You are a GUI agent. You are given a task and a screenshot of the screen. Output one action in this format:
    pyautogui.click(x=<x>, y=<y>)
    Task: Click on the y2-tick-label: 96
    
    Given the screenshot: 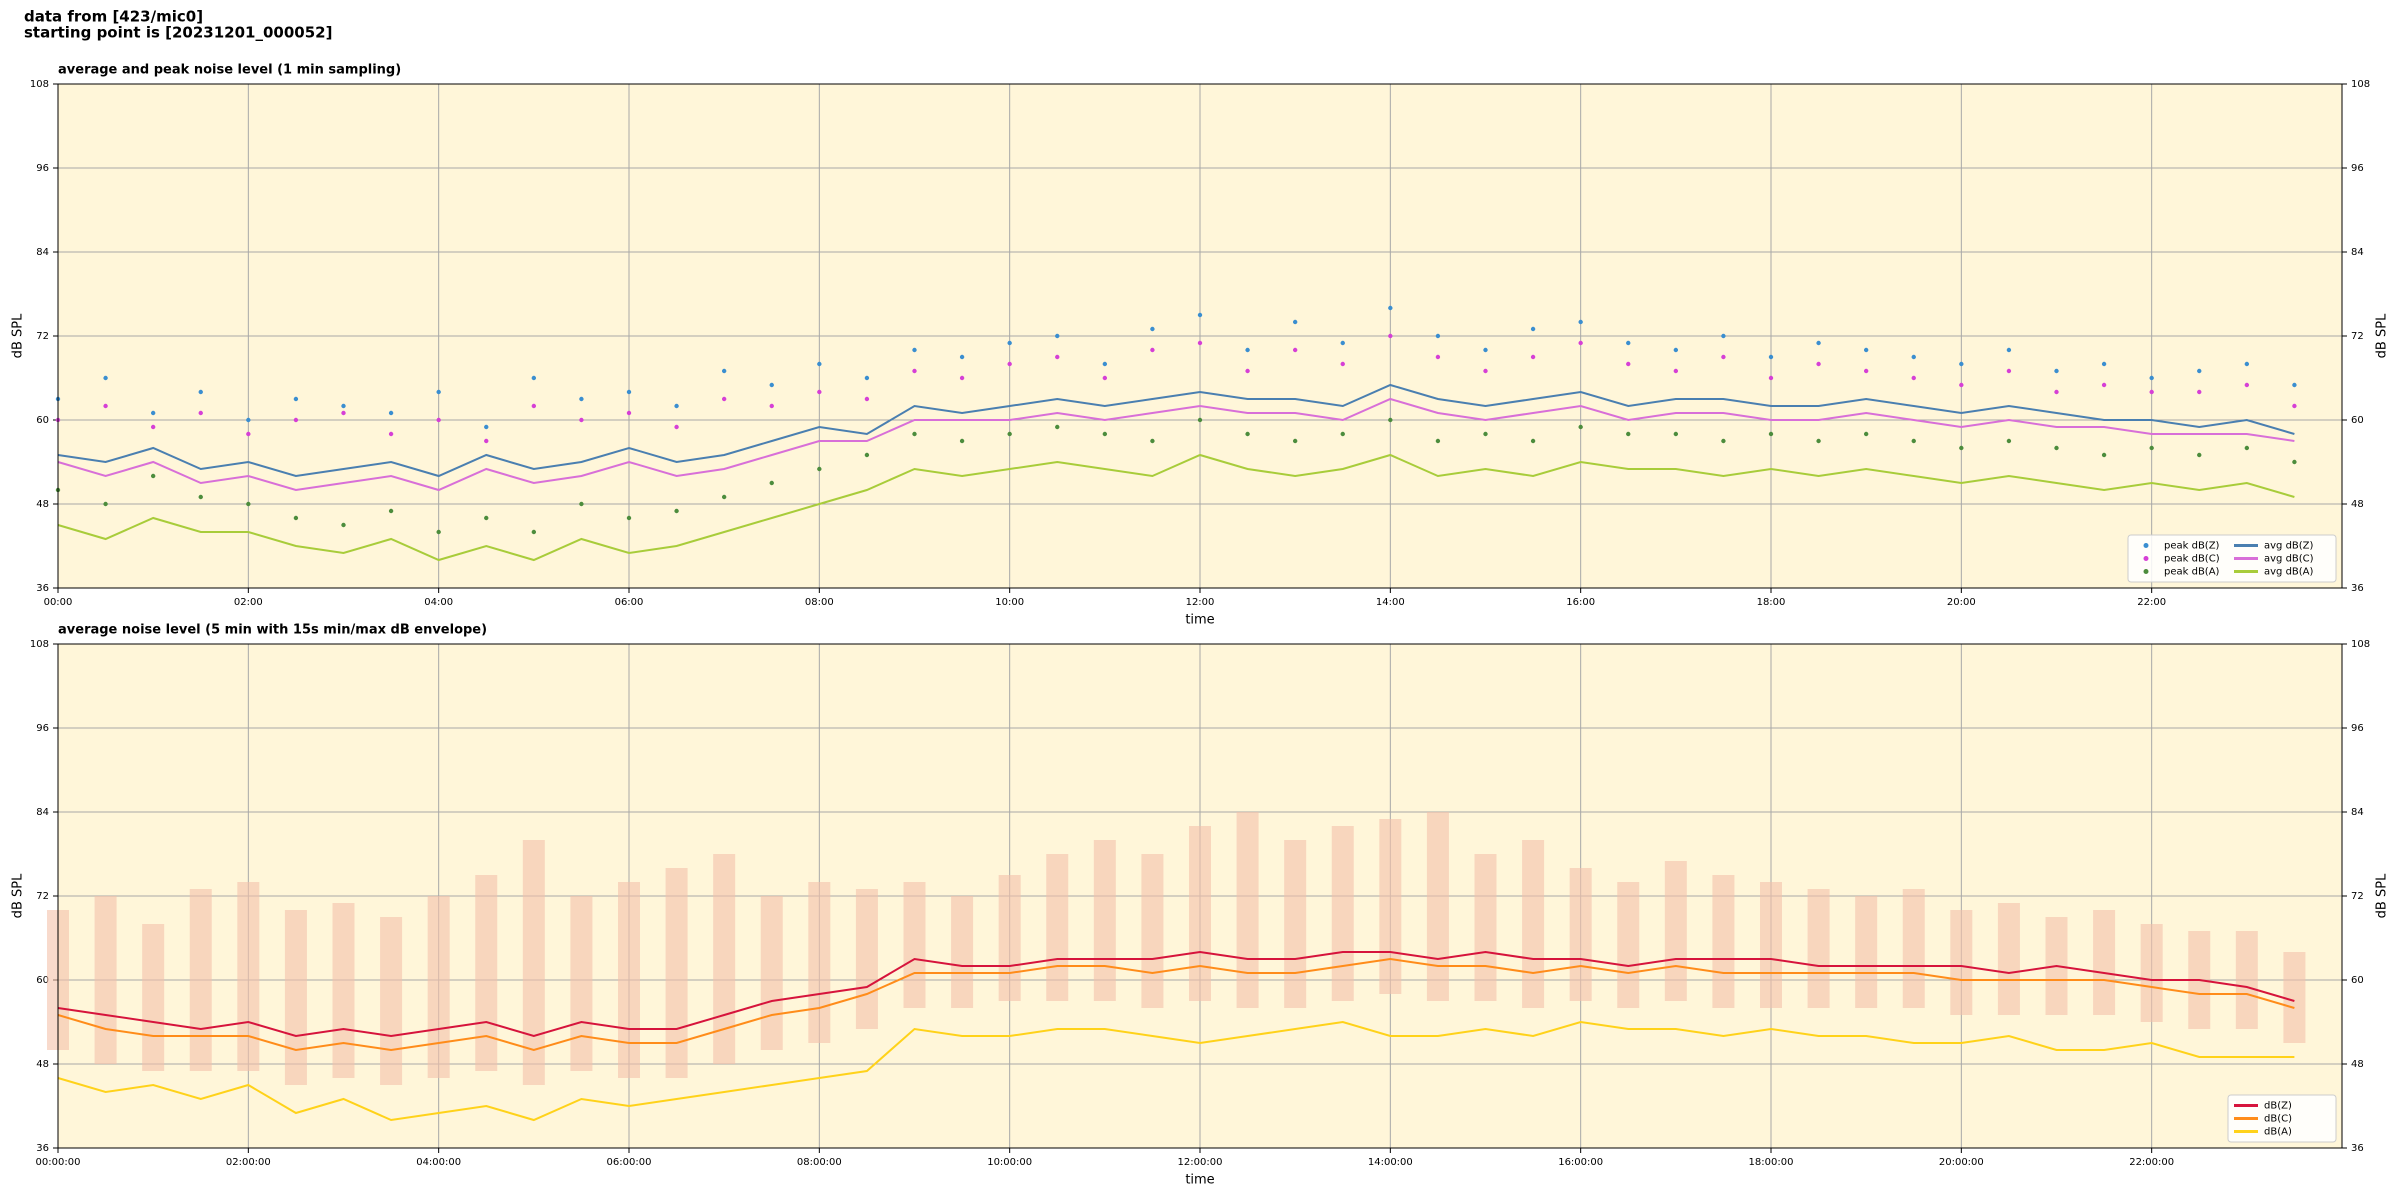 What is the action you would take?
    pyautogui.click(x=2357, y=728)
    